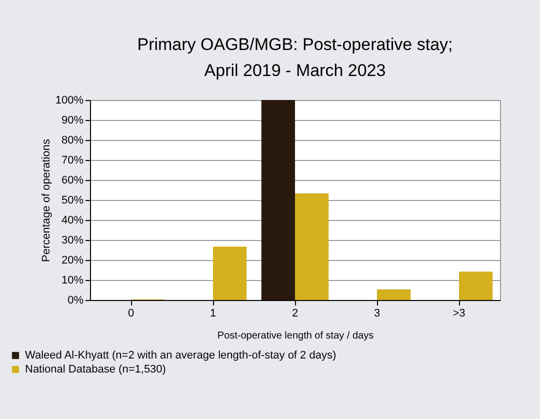 This screenshot has height=419, width=540. What do you see at coordinates (459, 314) in the screenshot?
I see `x-tick-label: >3` at bounding box center [459, 314].